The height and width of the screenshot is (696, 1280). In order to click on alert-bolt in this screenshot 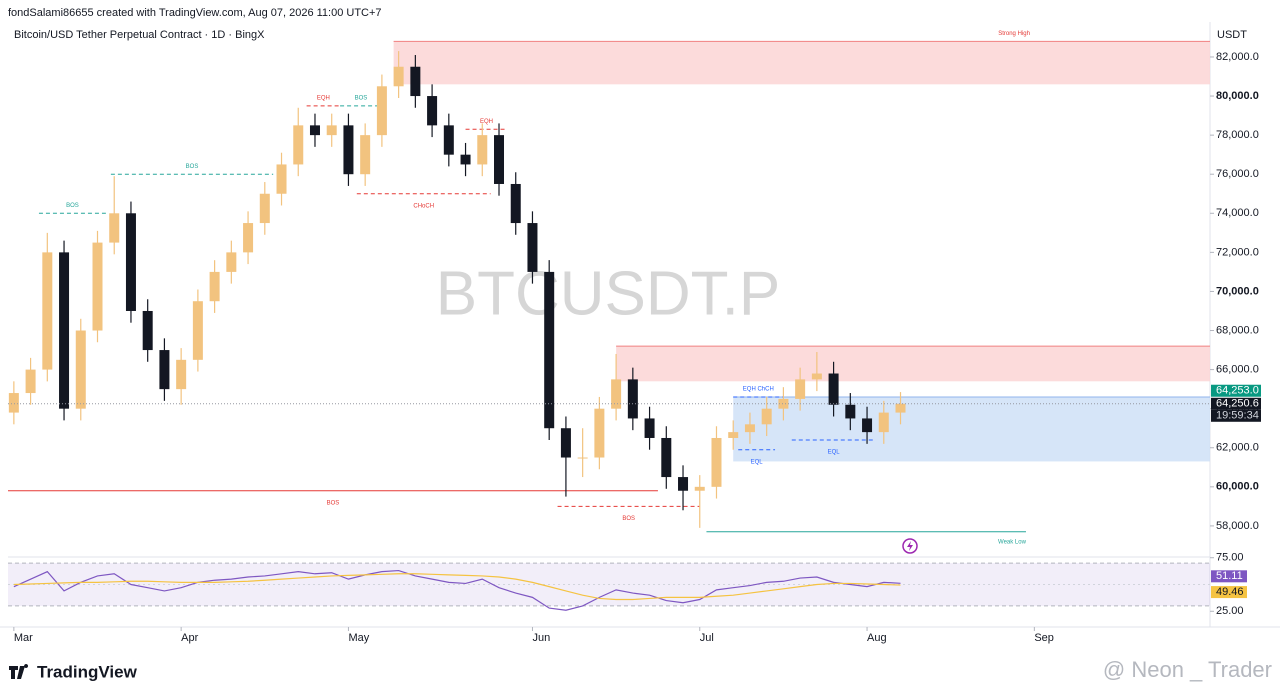, I will do `click(910, 546)`.